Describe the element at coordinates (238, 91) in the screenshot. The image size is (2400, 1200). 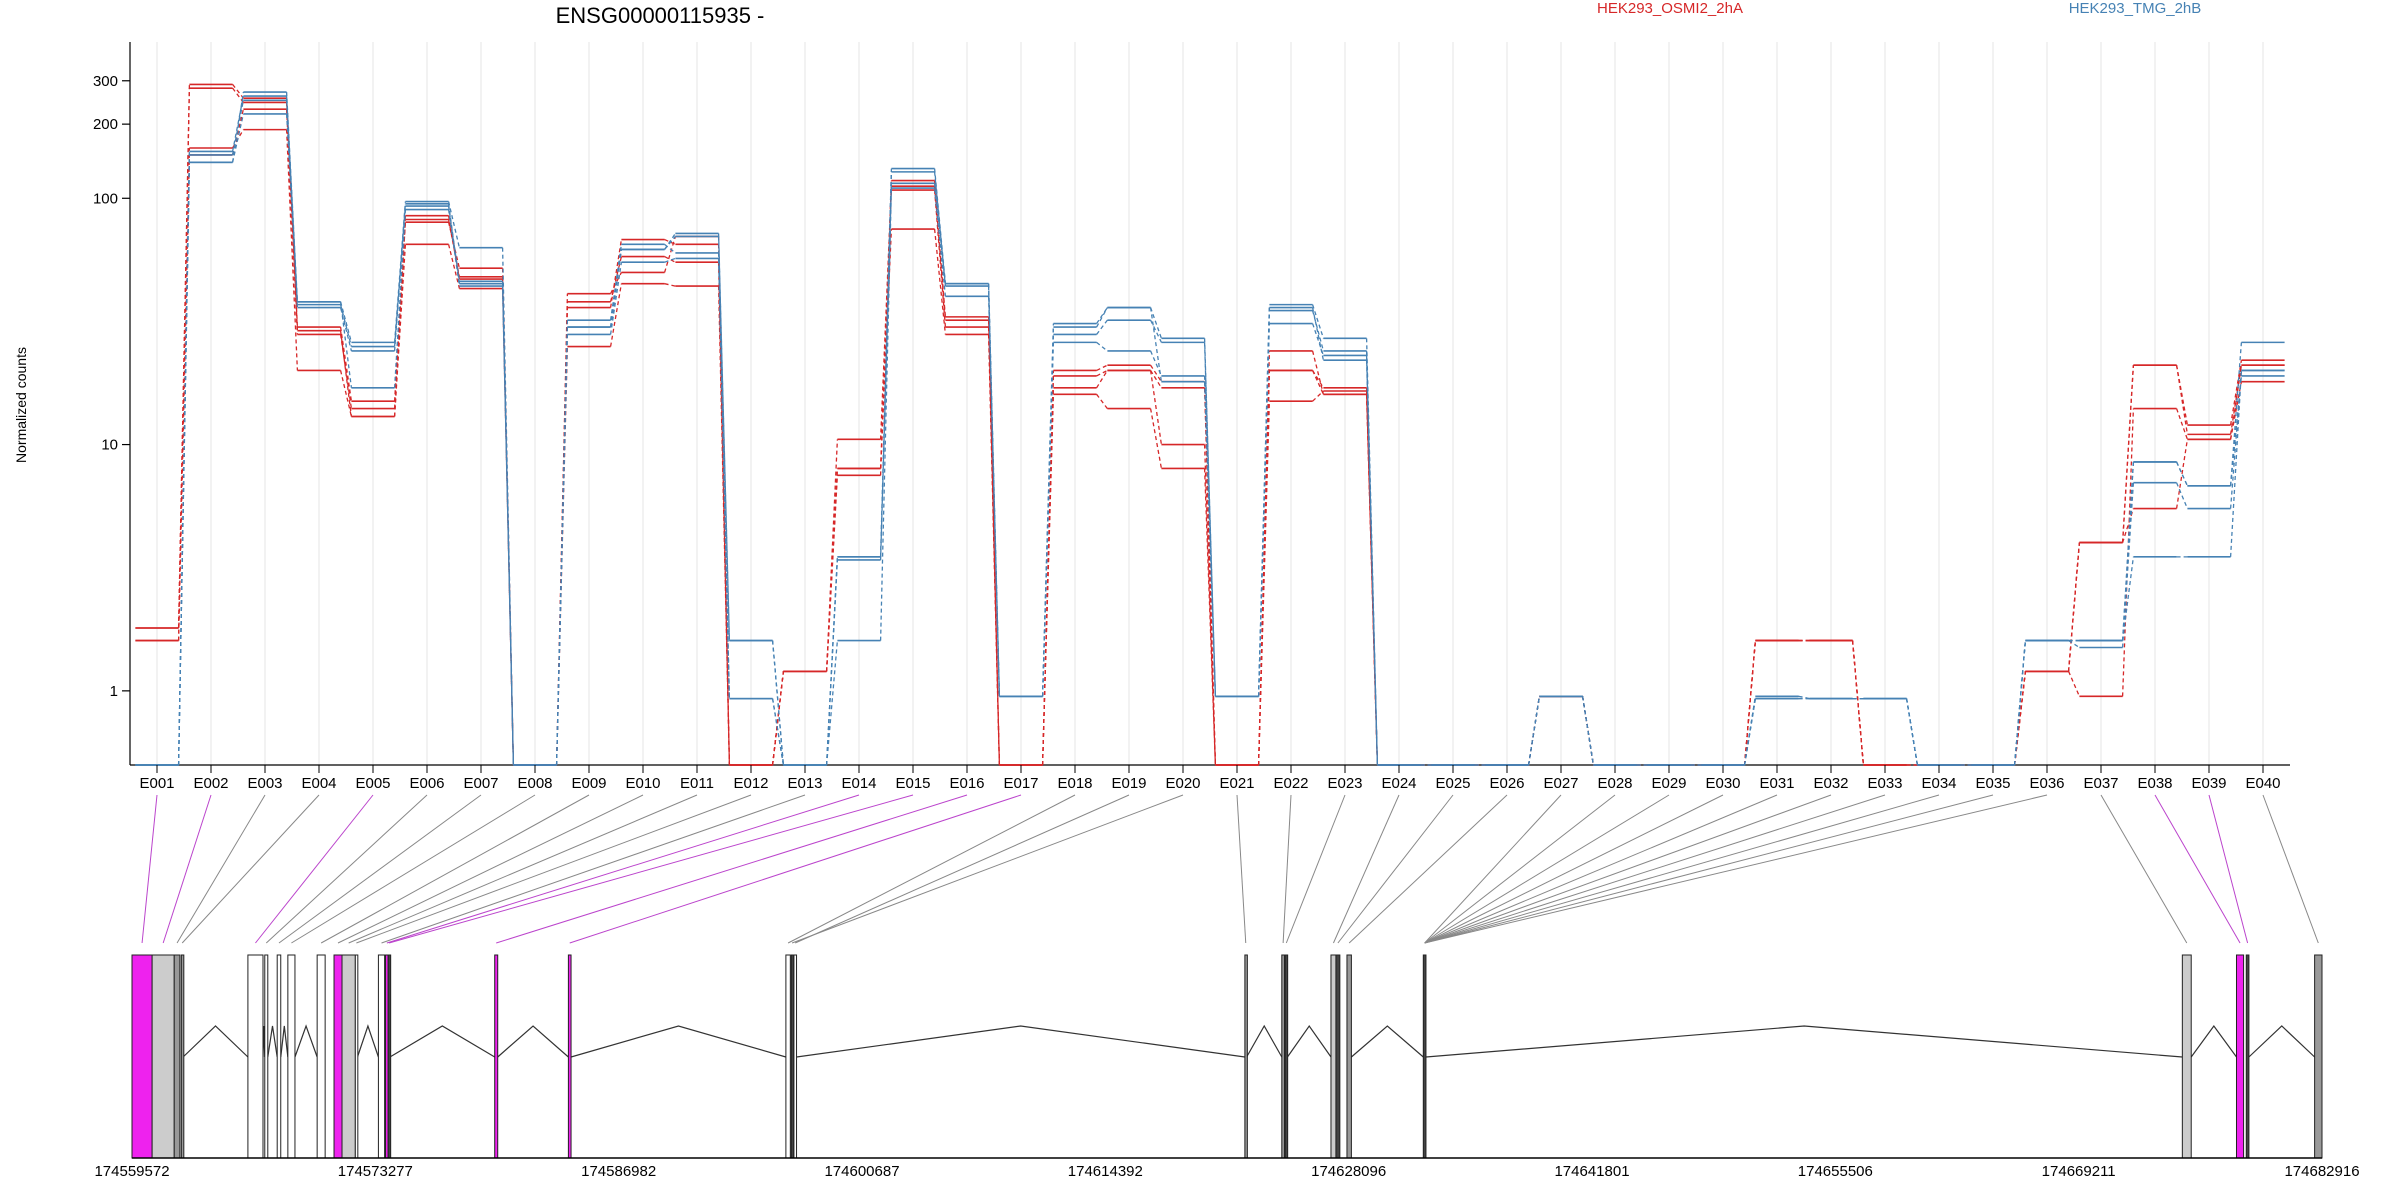
I see `series-3-link-E002` at that location.